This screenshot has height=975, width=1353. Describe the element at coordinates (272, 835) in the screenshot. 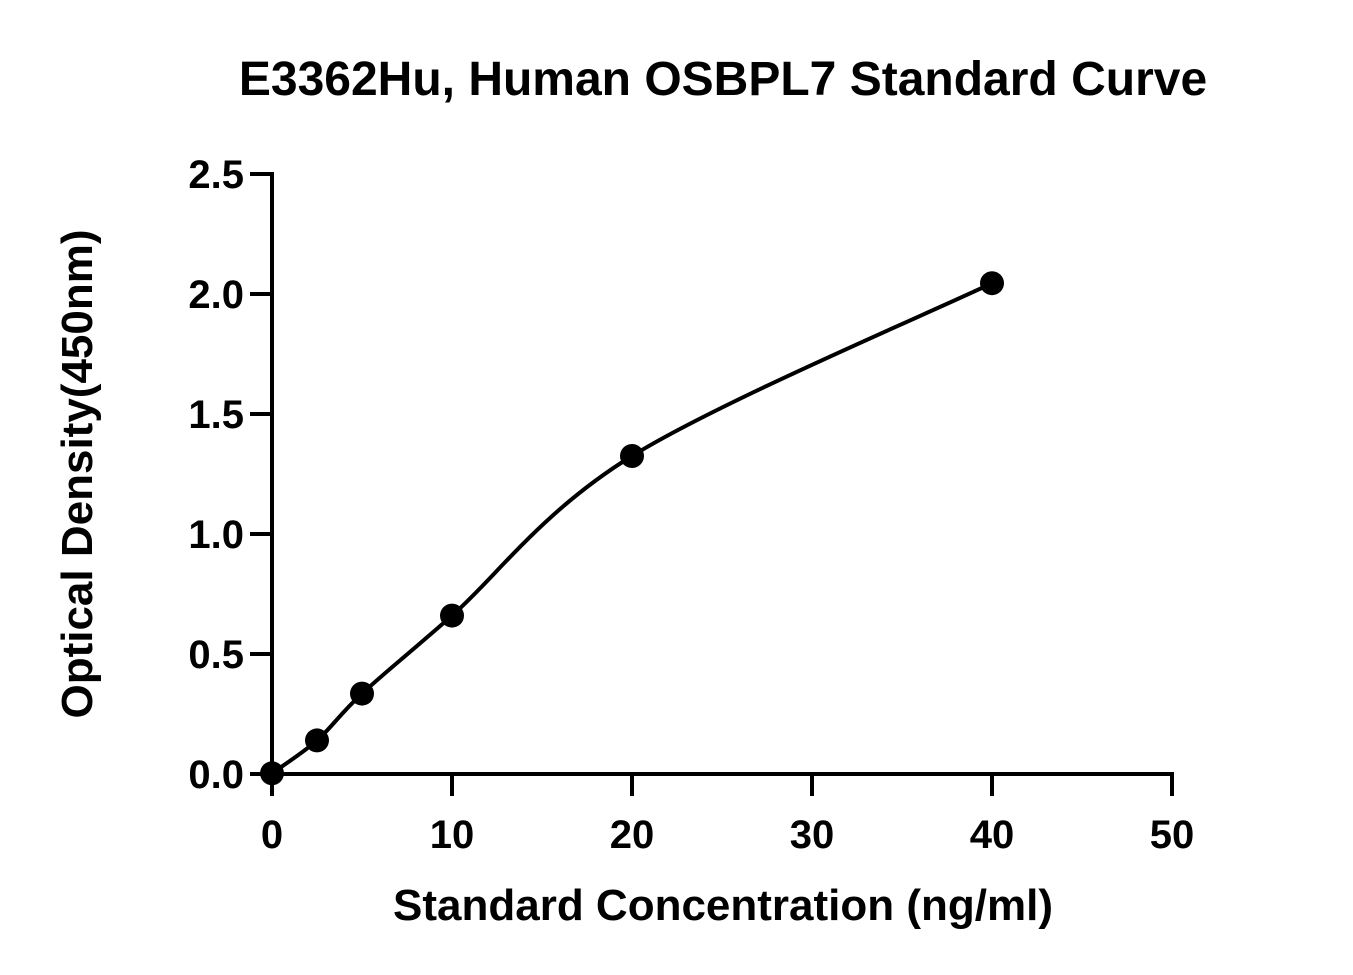

I see `x-tick-label: 0` at that location.